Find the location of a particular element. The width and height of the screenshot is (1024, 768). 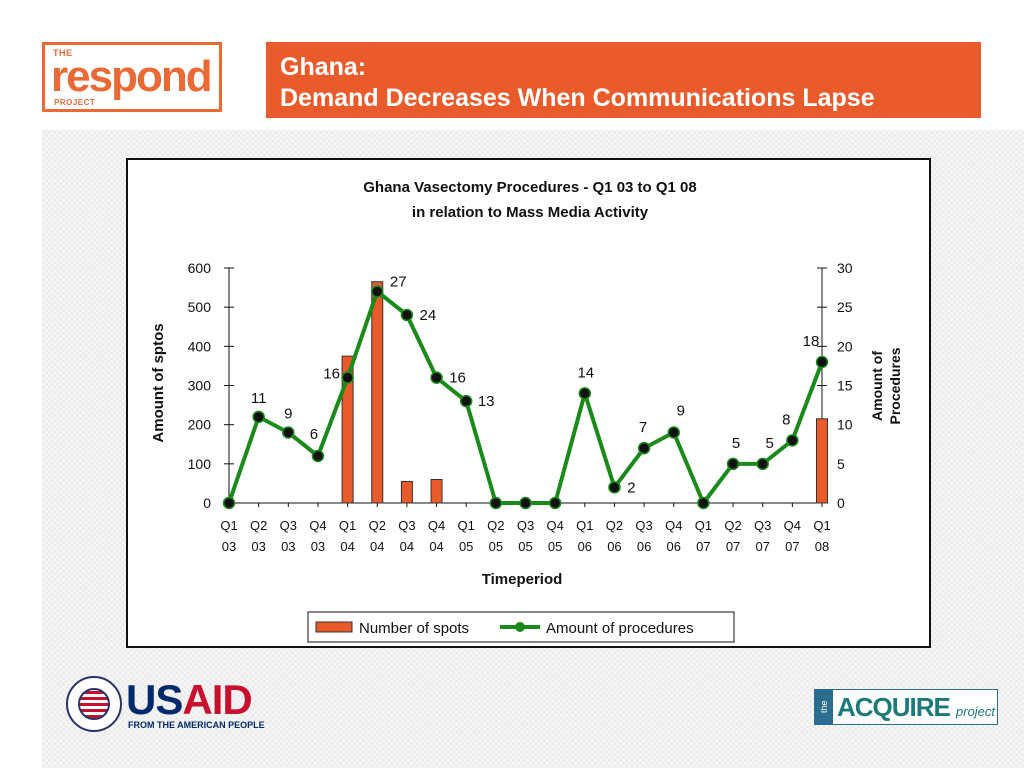

y-tick-label: 400 is located at coordinates (200, 346).